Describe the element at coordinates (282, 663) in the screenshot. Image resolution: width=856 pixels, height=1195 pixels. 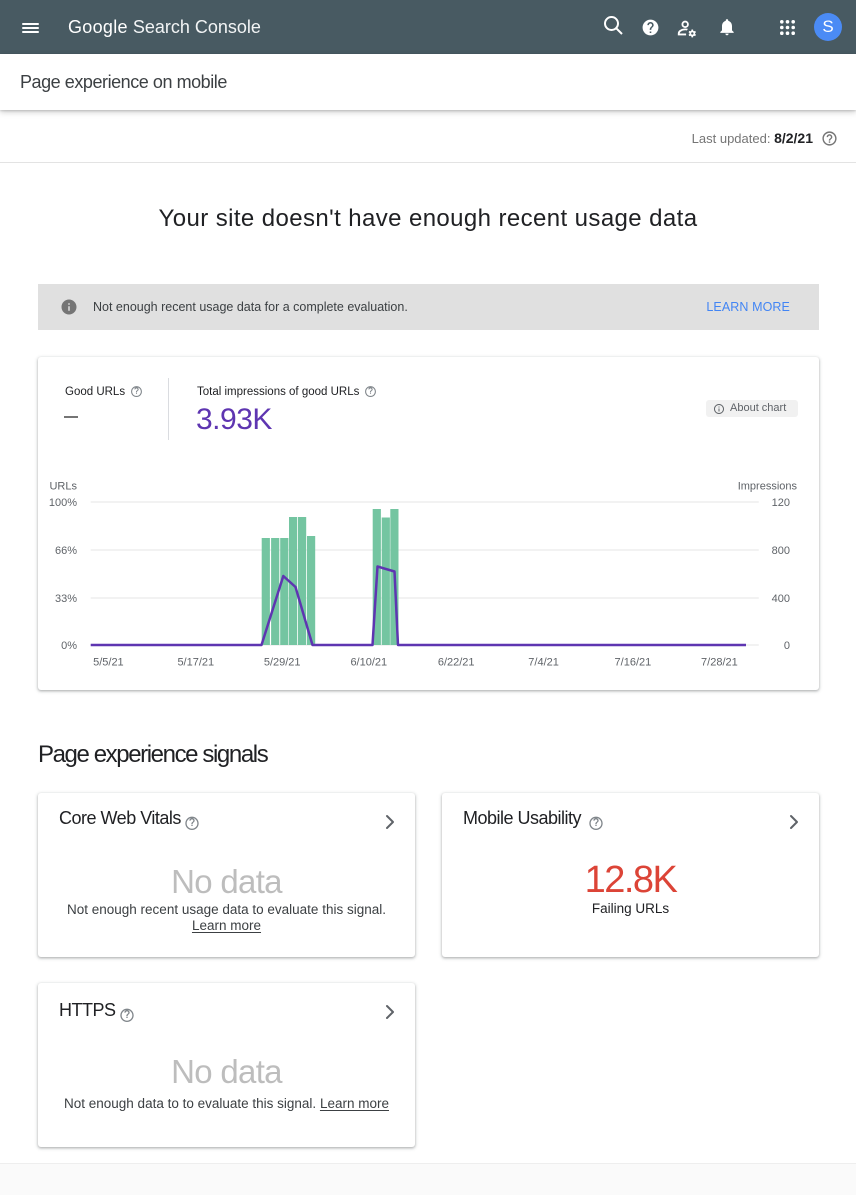
I see `svg-text: 5/29/21` at that location.